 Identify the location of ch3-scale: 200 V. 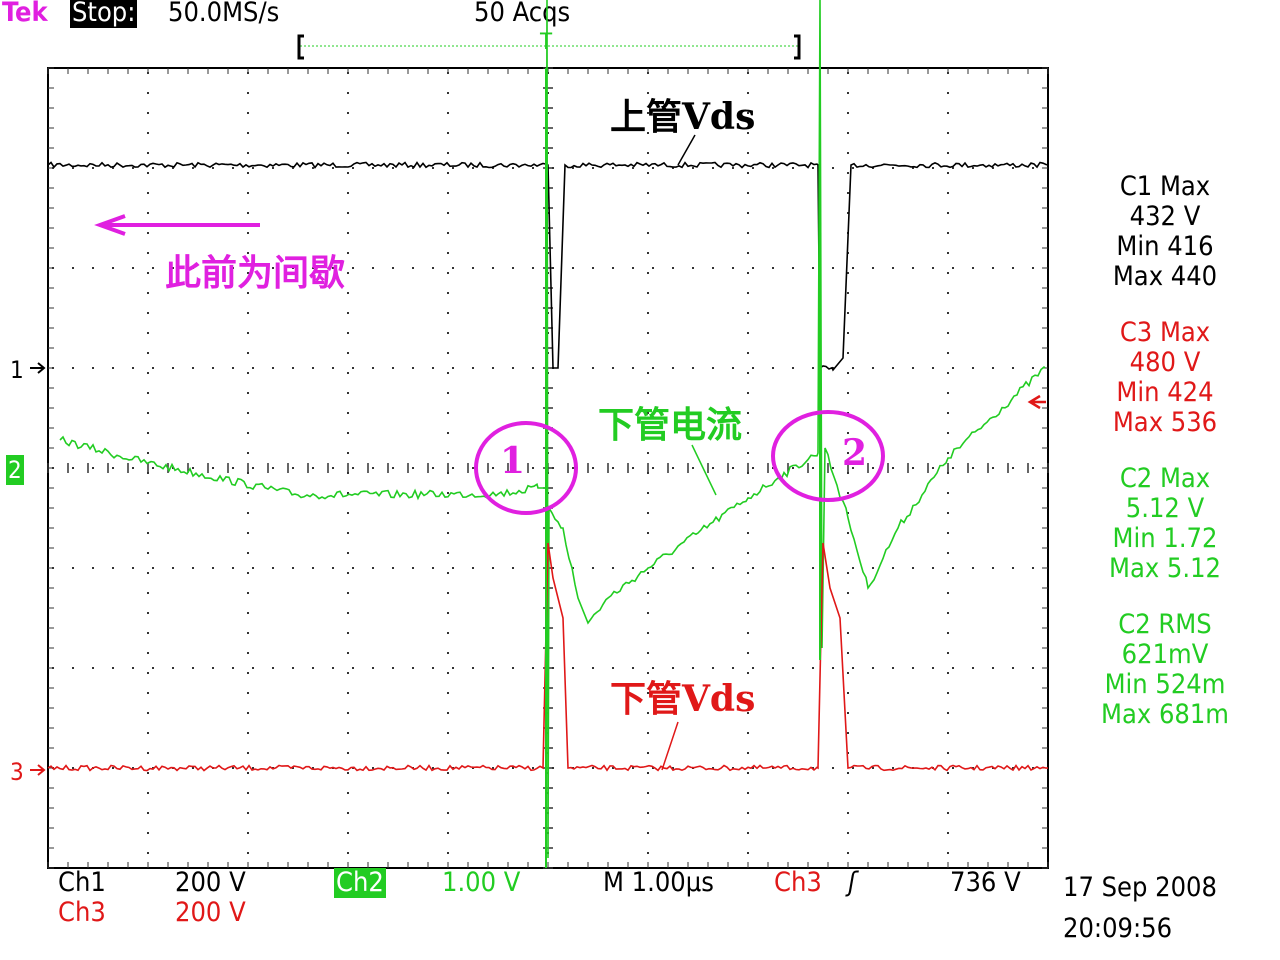
(210, 912).